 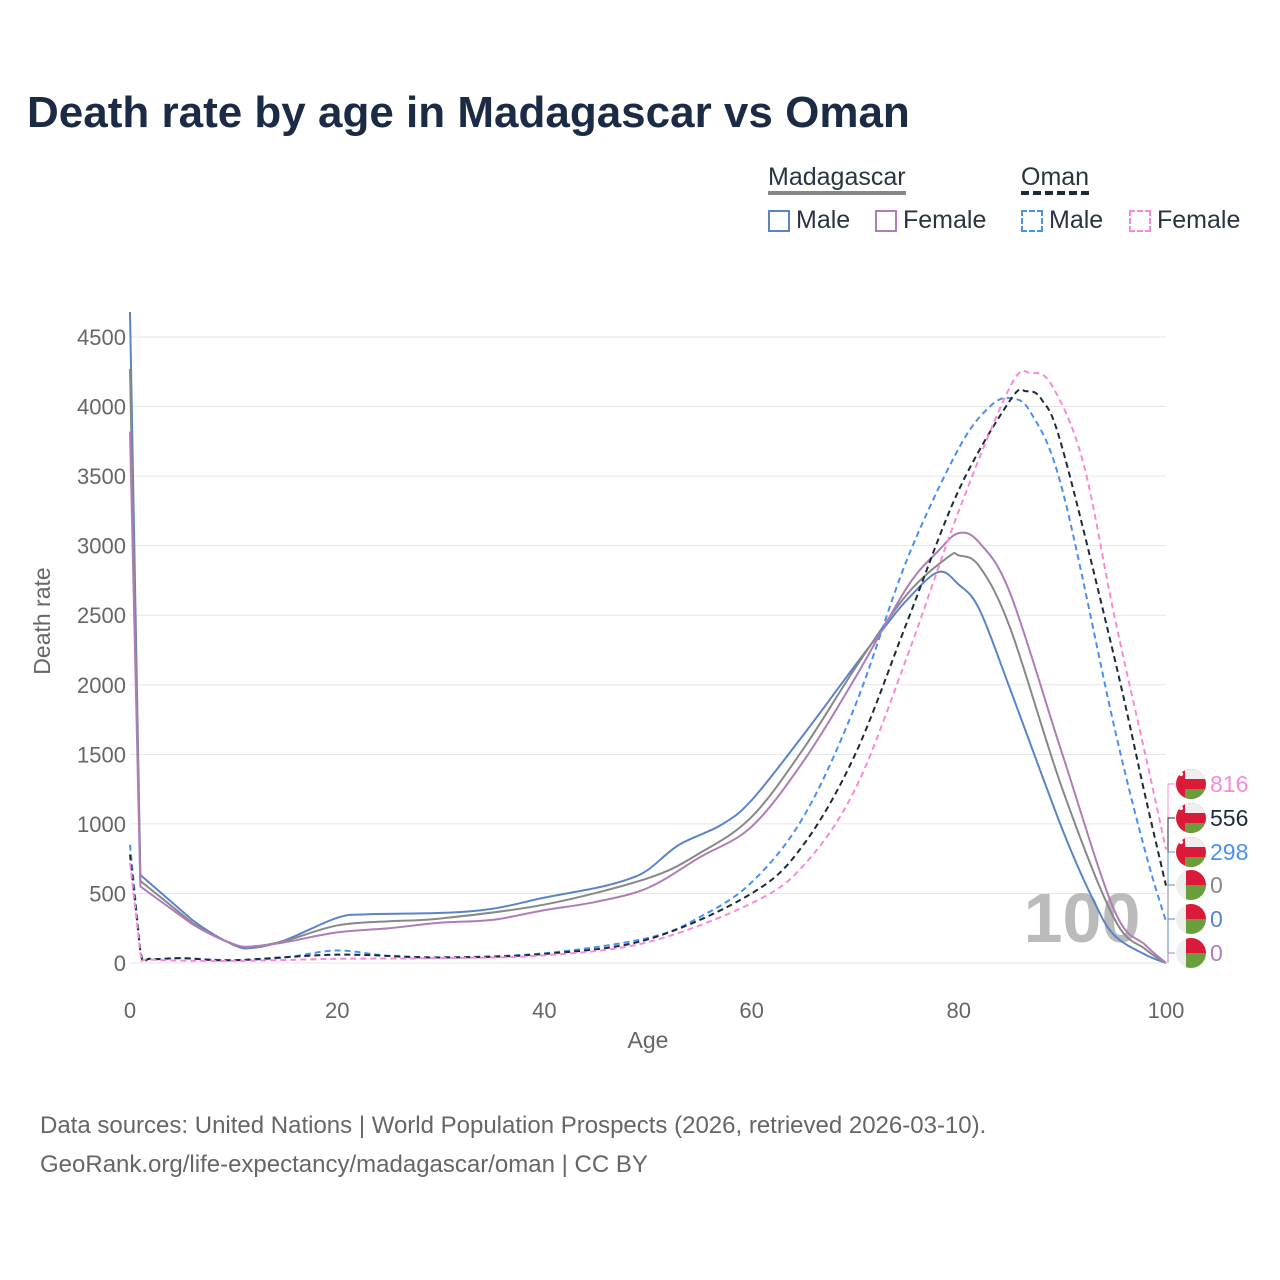 What do you see at coordinates (468, 112) in the screenshot?
I see `chart-title: Death rate by age in Madagascar vs Oman` at bounding box center [468, 112].